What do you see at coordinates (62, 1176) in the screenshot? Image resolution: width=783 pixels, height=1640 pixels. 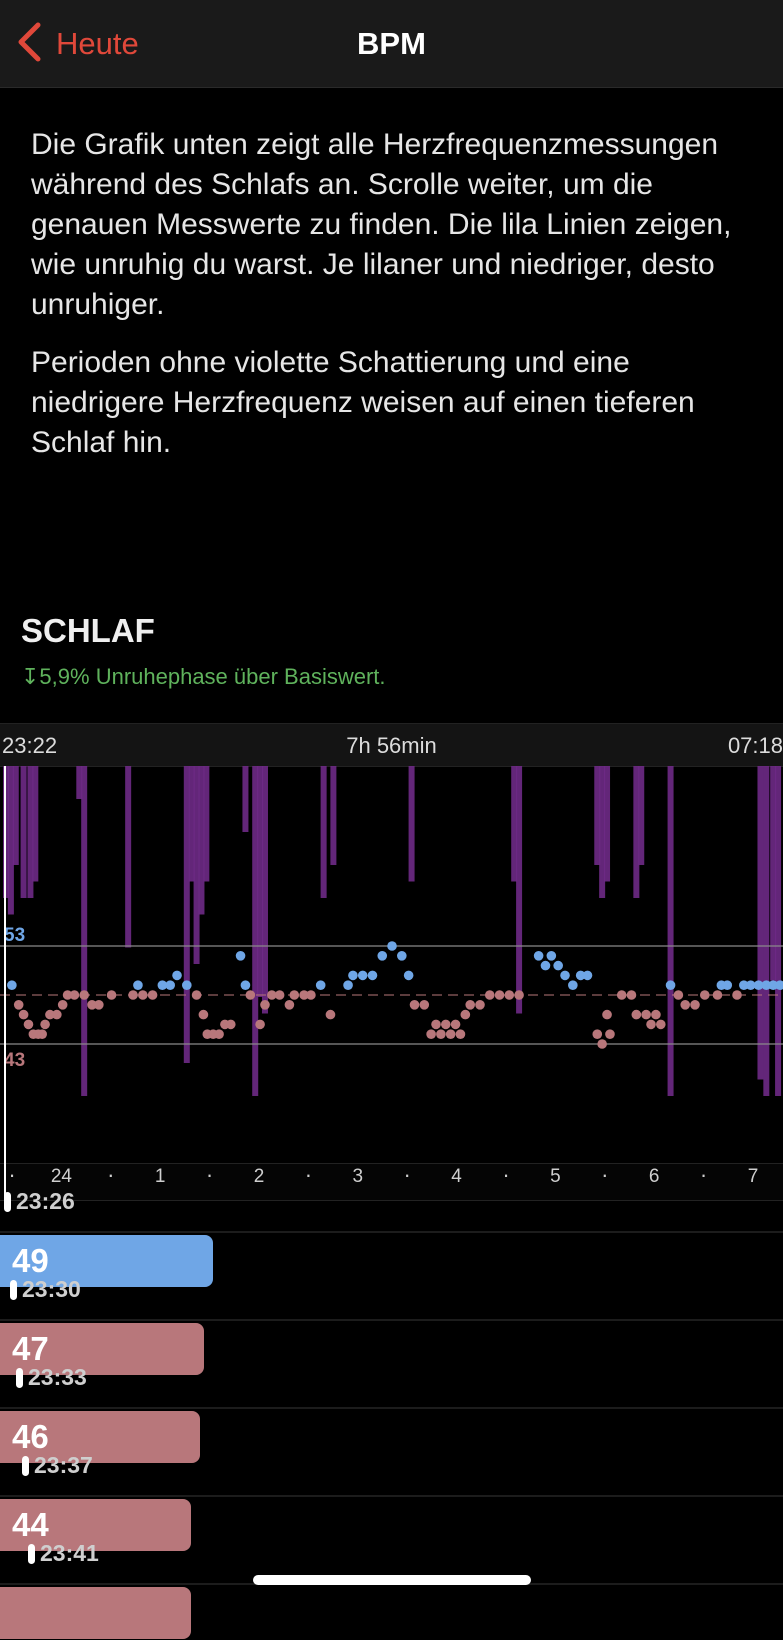 I see `x-tick-label: 24` at bounding box center [62, 1176].